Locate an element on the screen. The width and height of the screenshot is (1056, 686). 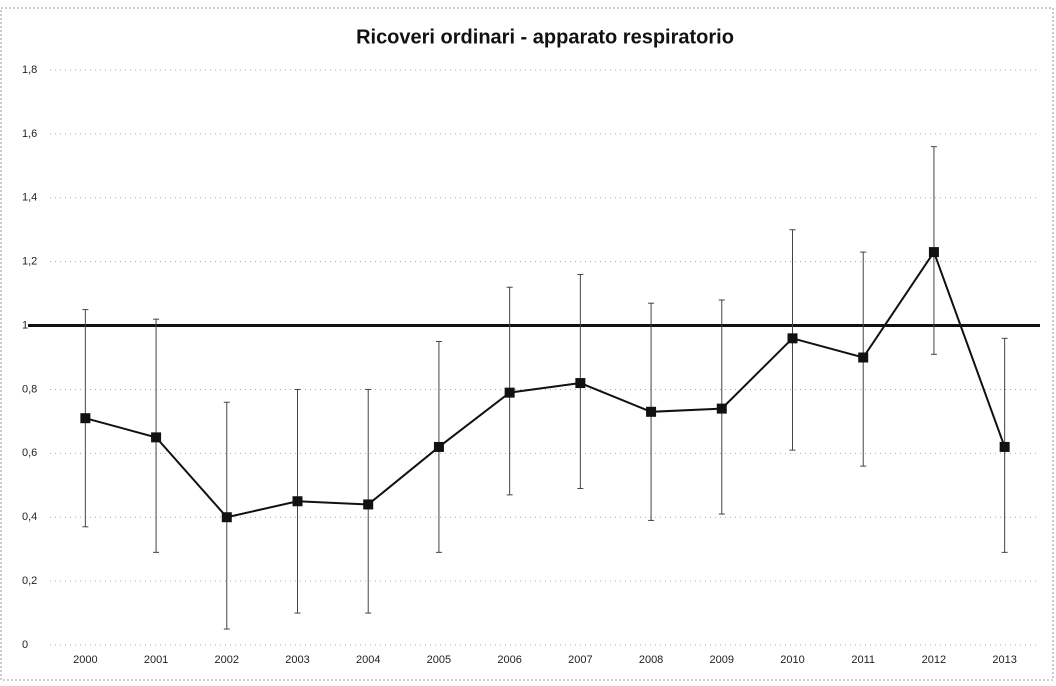
y-tick-label: 0,6 is located at coordinates (29, 453).